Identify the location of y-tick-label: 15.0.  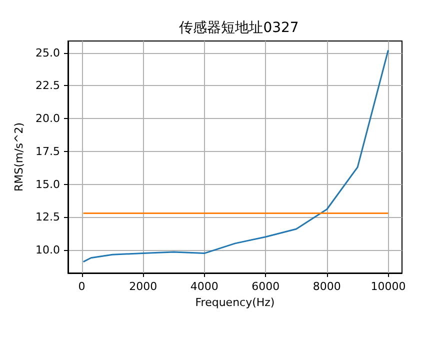
(48, 184).